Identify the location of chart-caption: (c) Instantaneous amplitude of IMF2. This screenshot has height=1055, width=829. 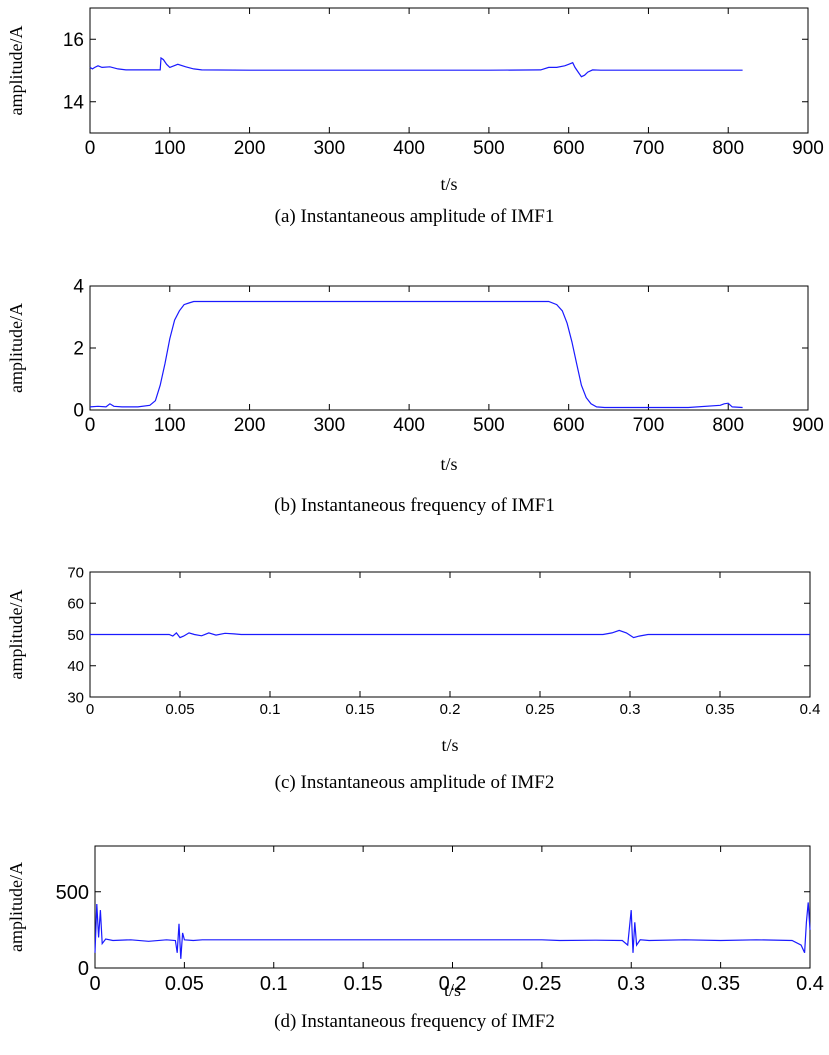
(414, 782).